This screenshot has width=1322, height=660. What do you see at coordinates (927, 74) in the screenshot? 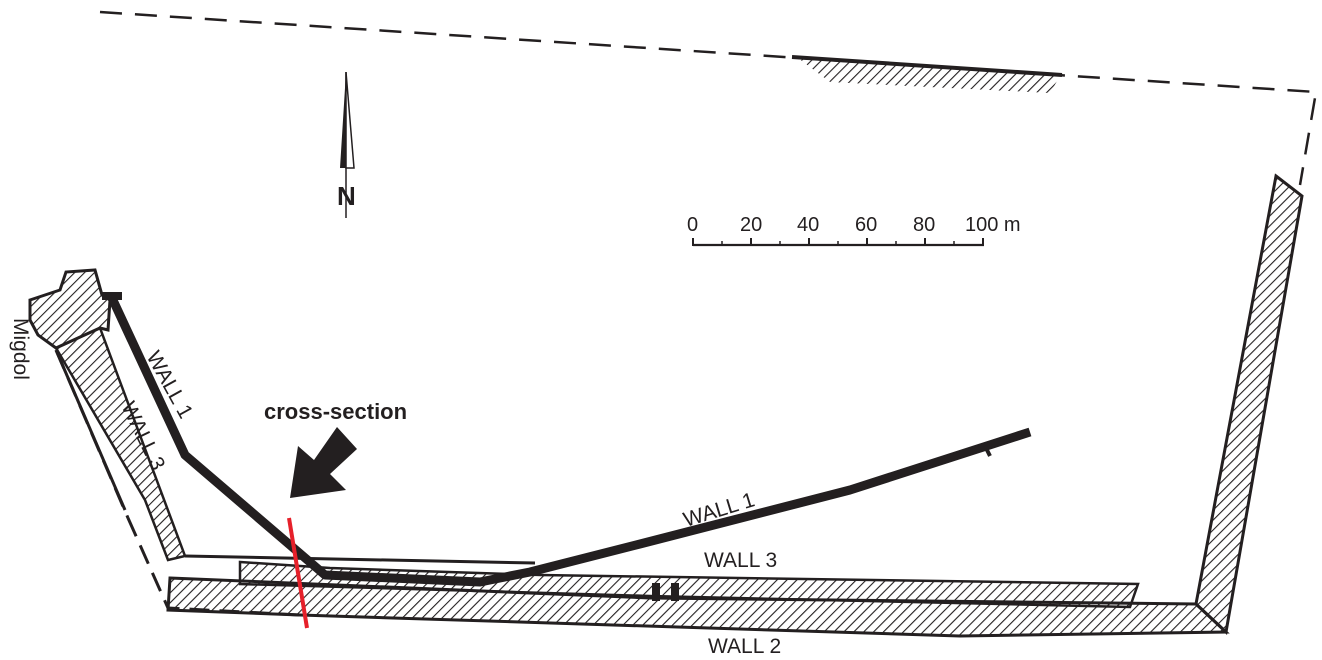
I see `north-escarpment` at bounding box center [927, 74].